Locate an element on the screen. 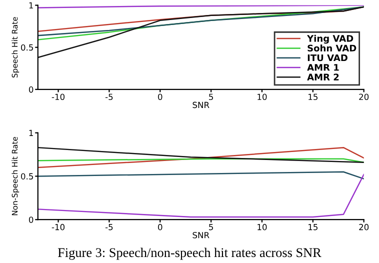  legend-label: AMR 1 is located at coordinates (323, 67).